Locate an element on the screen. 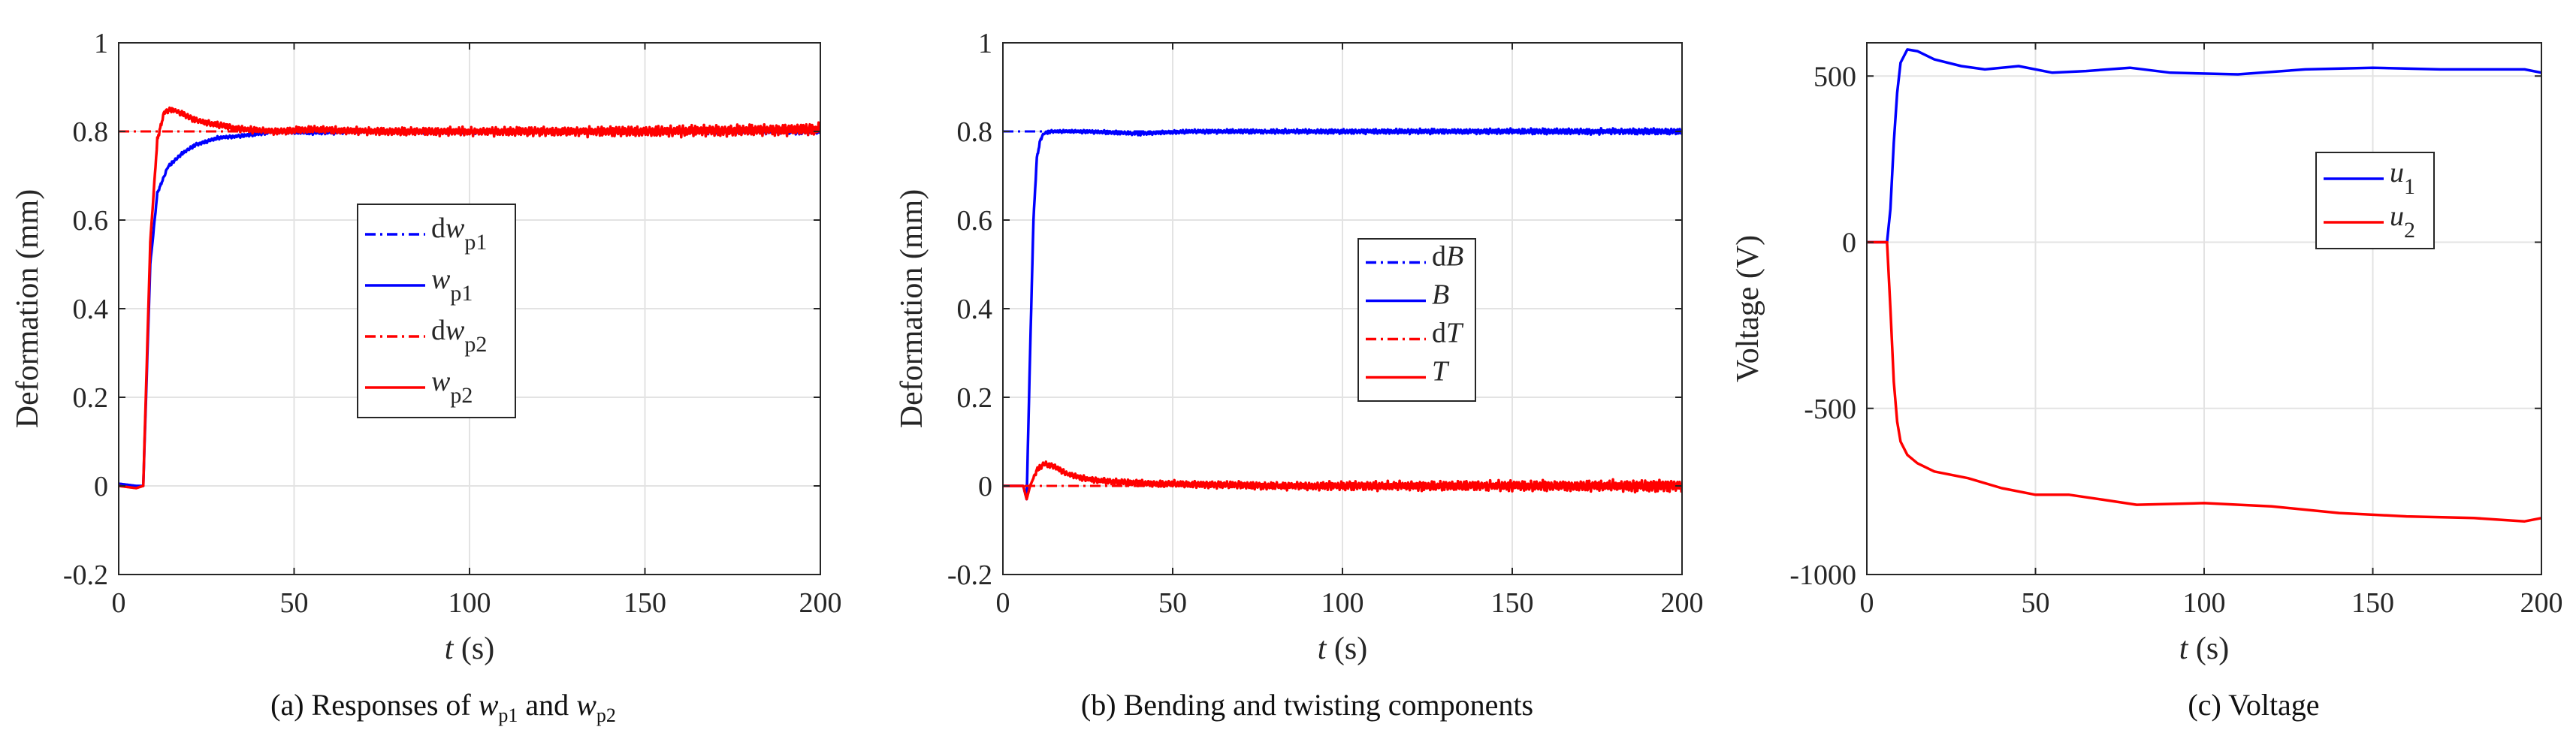 This screenshot has width=2576, height=748. caption-b: (b) Bending and twisting components is located at coordinates (1307, 705).